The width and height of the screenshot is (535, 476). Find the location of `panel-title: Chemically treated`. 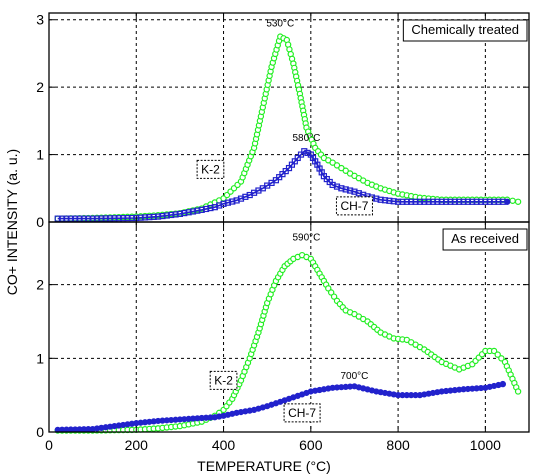

panel-title: Chemically treated is located at coordinates (465, 29).